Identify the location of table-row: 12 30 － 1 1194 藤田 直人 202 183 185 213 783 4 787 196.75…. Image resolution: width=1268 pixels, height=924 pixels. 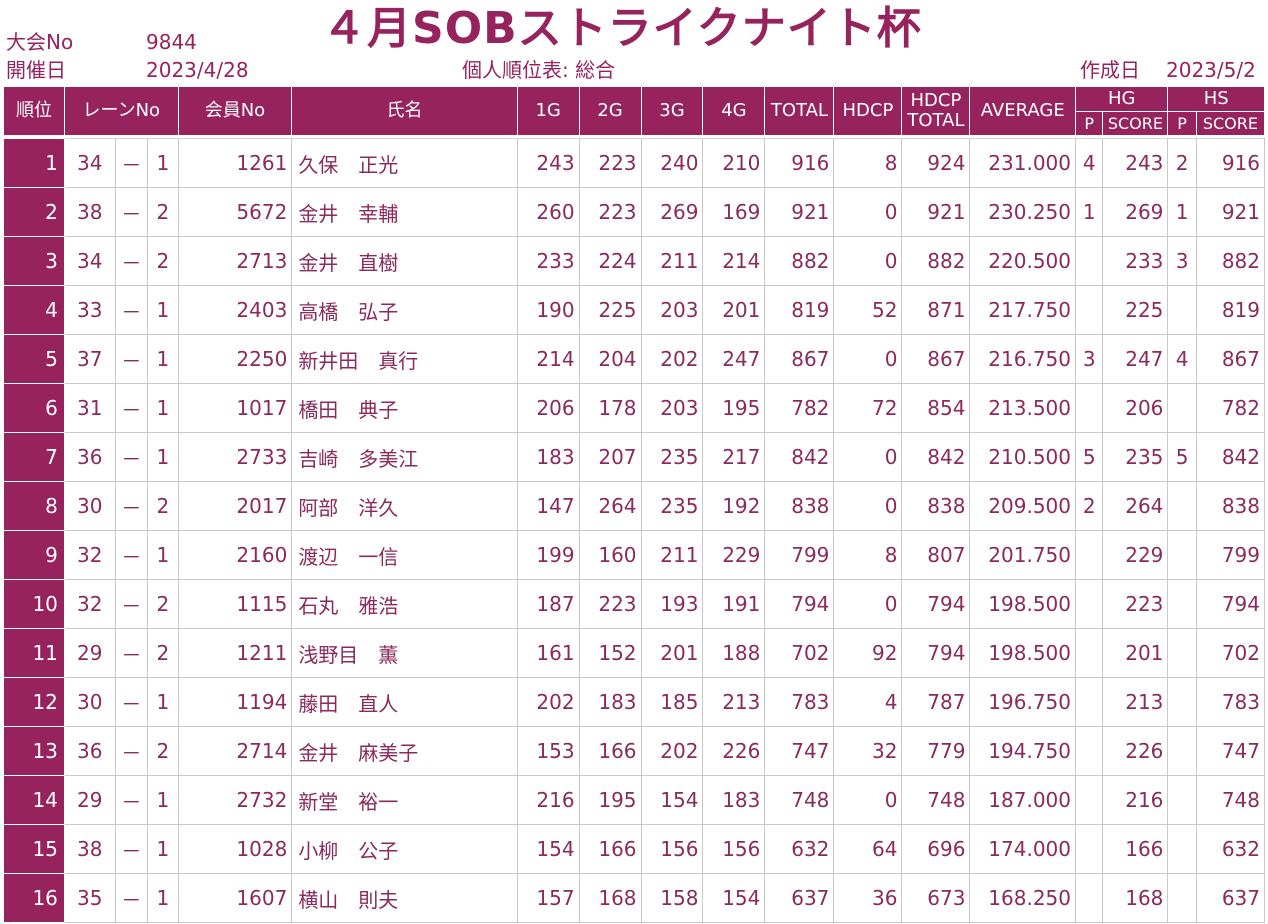
(634, 702).